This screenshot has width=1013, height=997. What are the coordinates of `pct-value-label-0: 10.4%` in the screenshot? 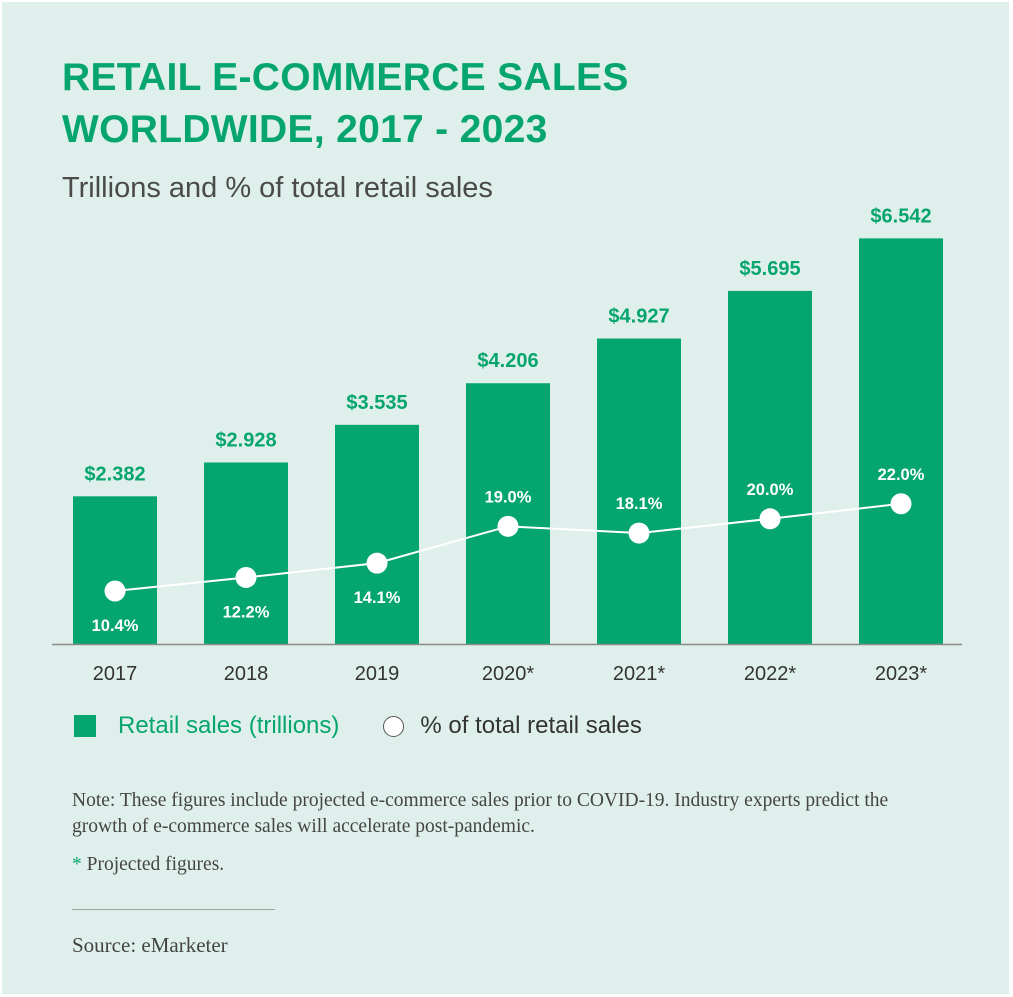 It's located at (115, 626).